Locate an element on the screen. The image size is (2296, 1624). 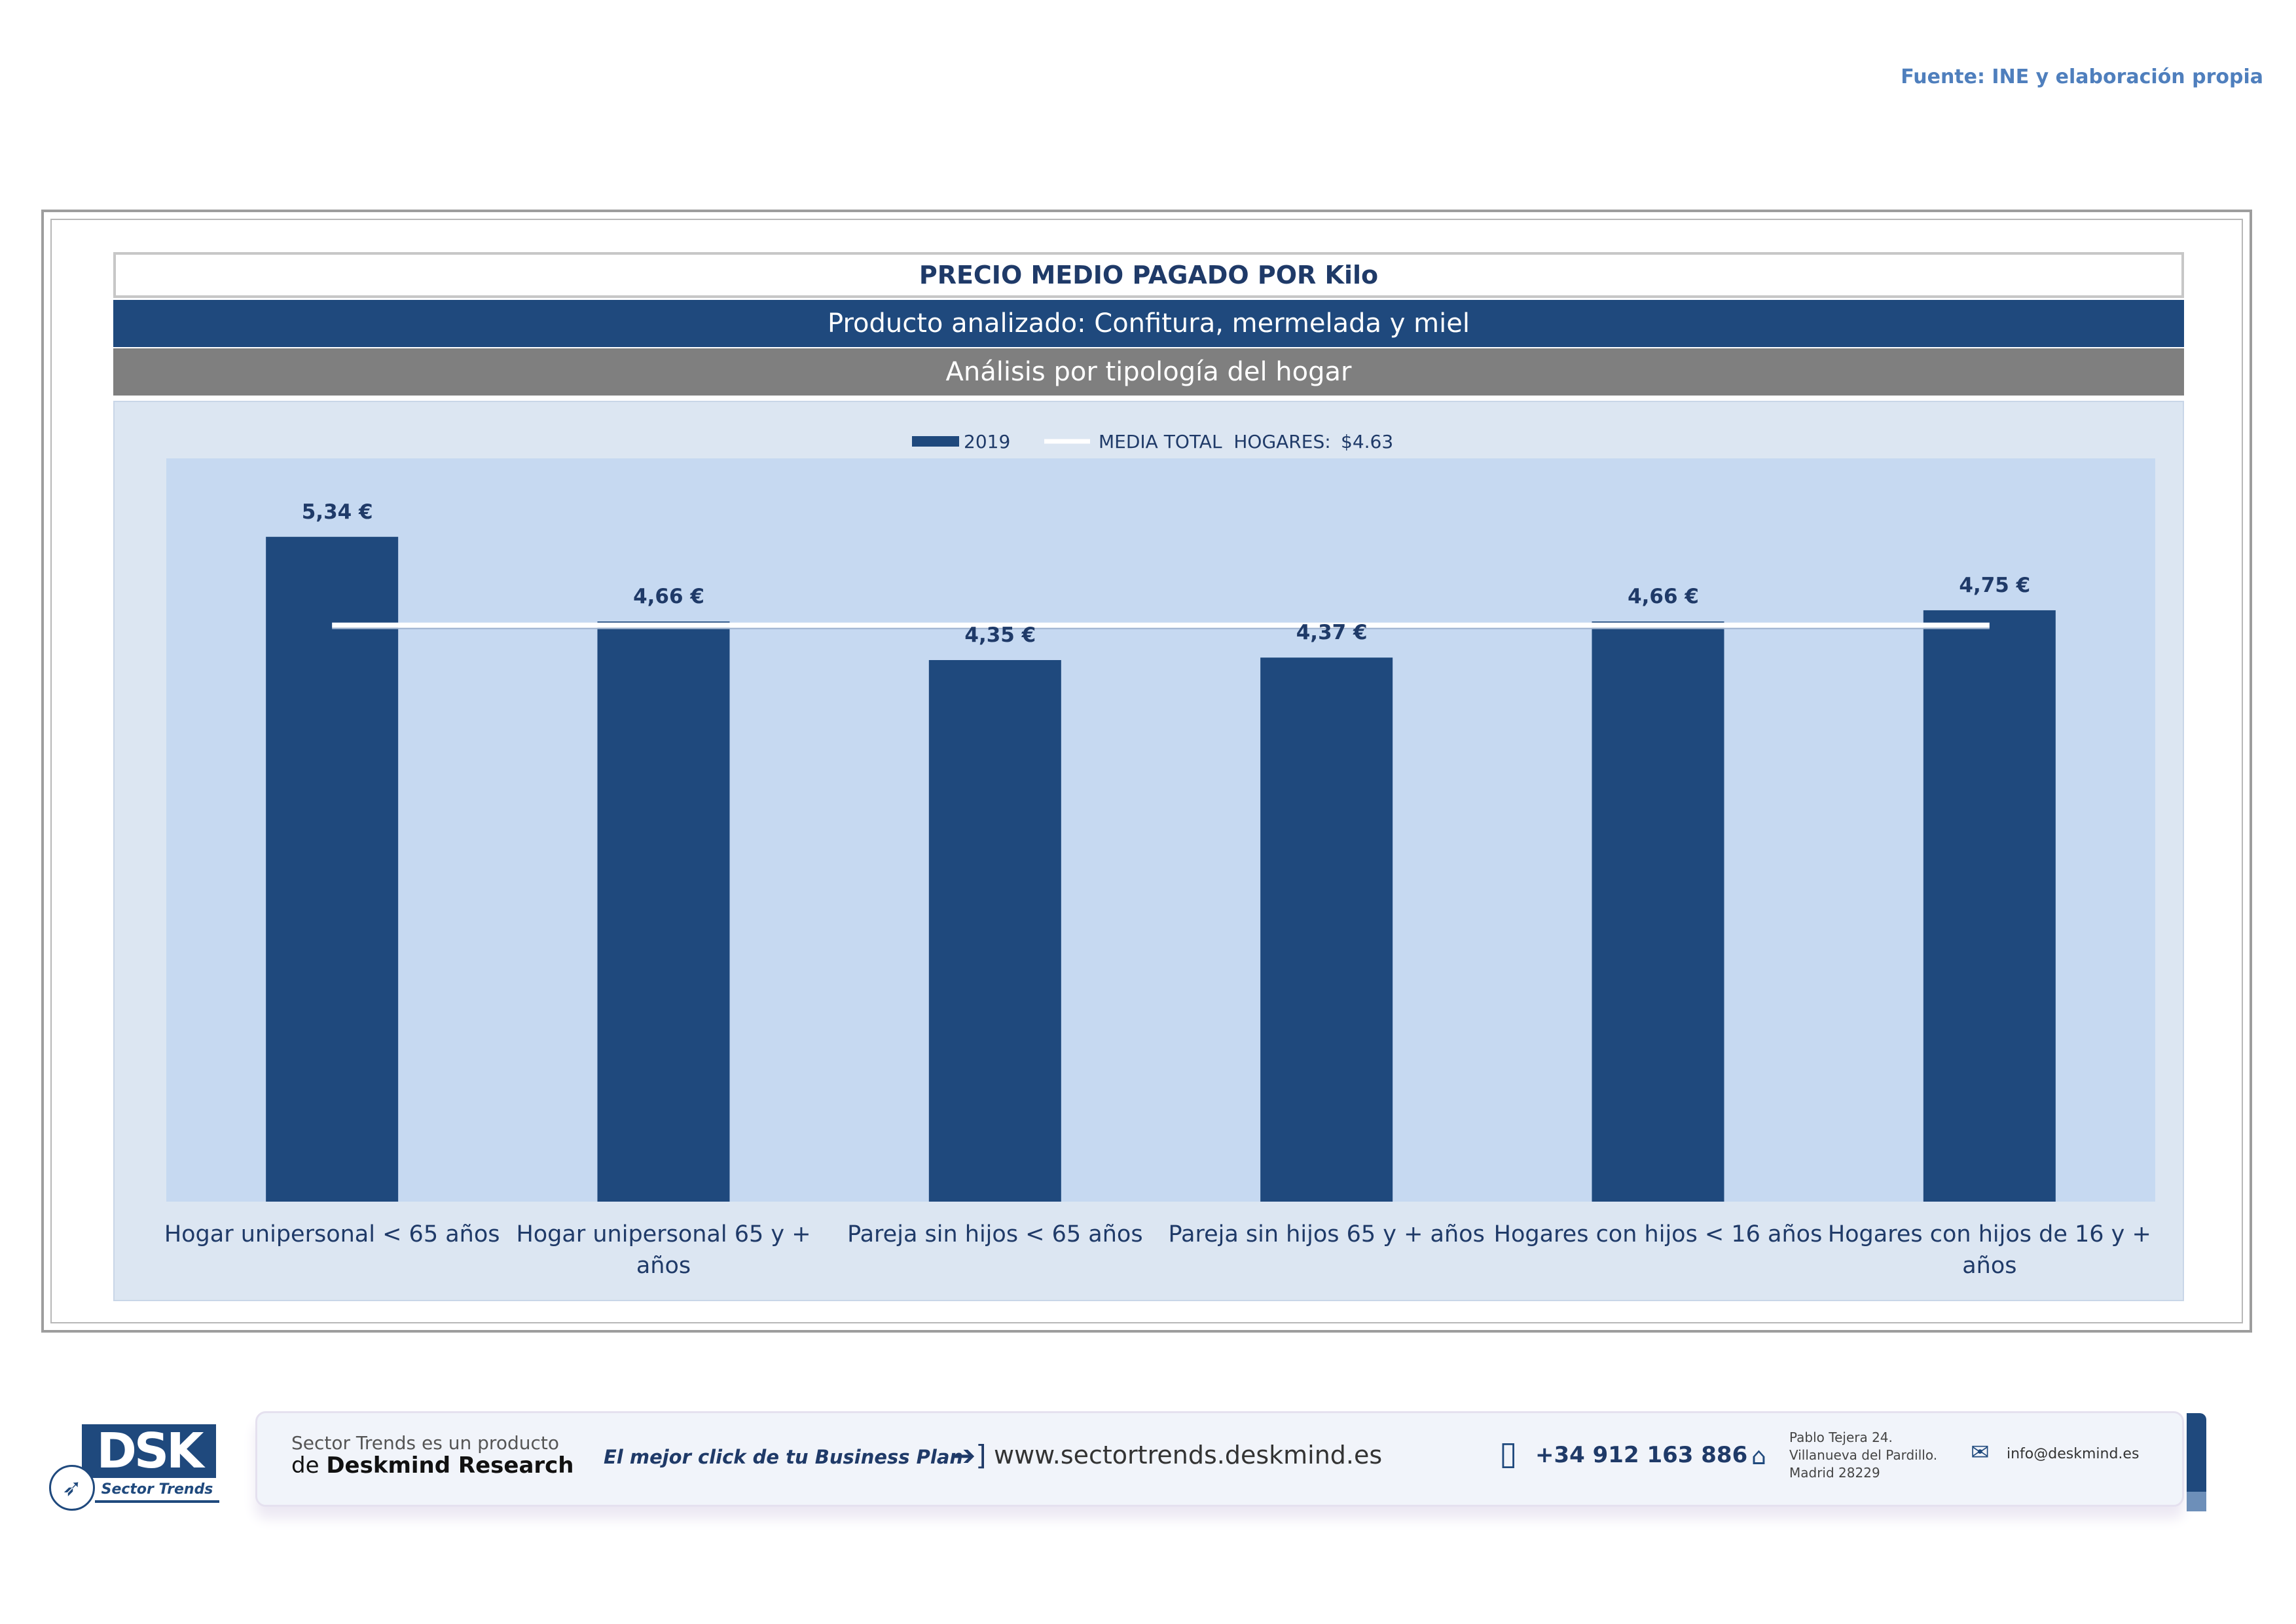
category-label: Hogar unipersonal 65 y + is located at coordinates (663, 1234).